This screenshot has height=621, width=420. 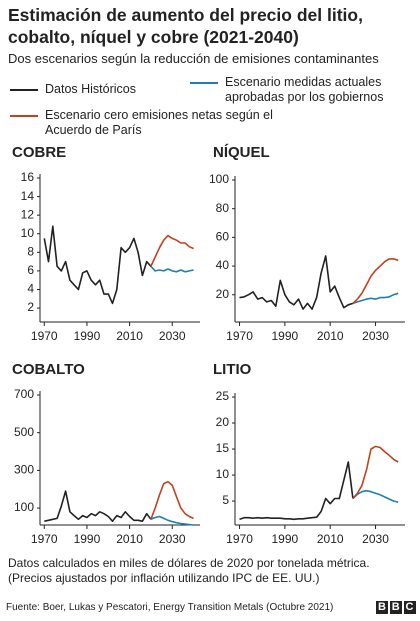 What do you see at coordinates (232, 369) in the screenshot?
I see `panel-title: LITIO` at bounding box center [232, 369].